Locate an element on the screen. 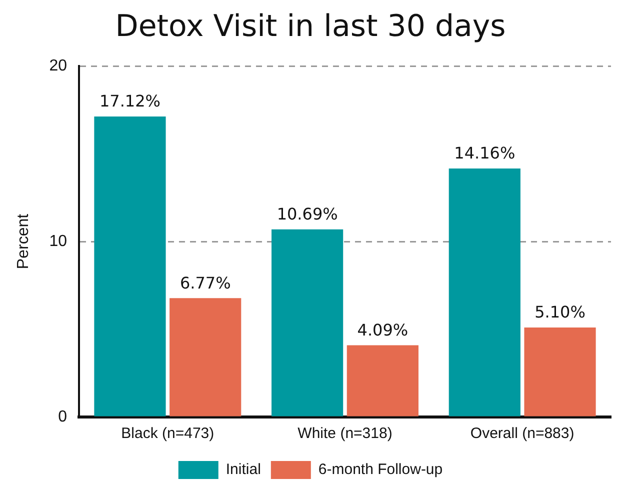 This screenshot has width=621, height=489. chart-title: Detox Visit in last 30 days is located at coordinates (310, 26).